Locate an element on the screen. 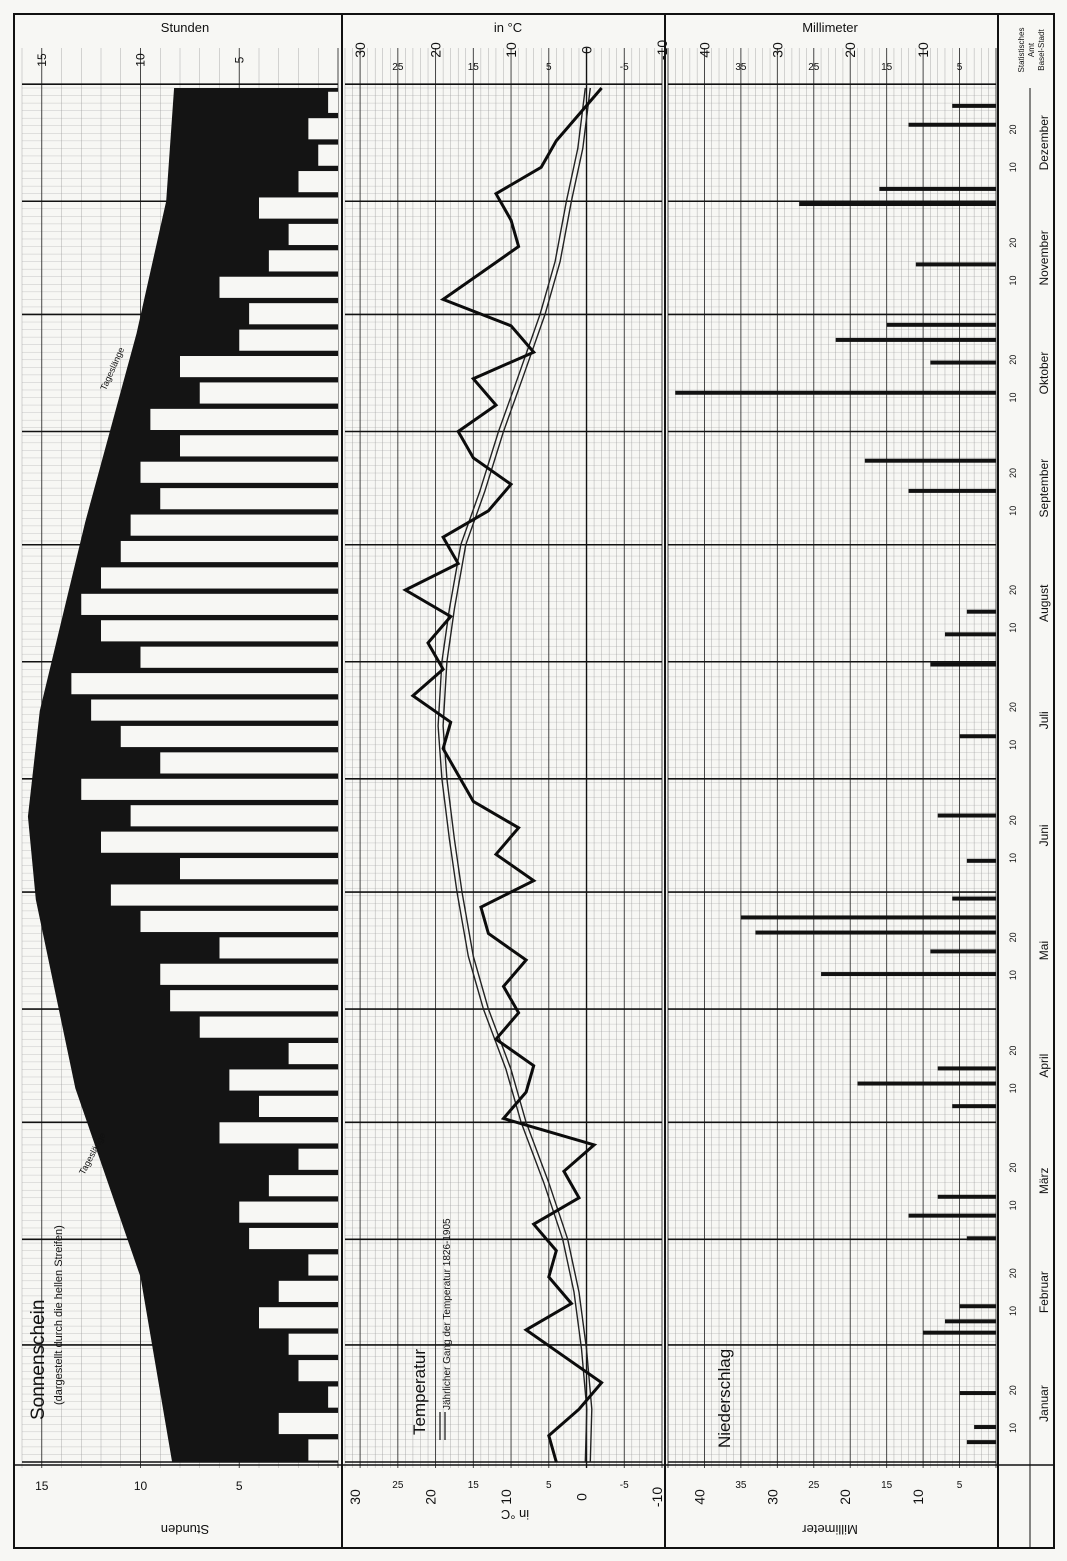 The height and width of the screenshot is (1561, 1067). precipitation-axis-title: Millimeter is located at coordinates (830, 27).